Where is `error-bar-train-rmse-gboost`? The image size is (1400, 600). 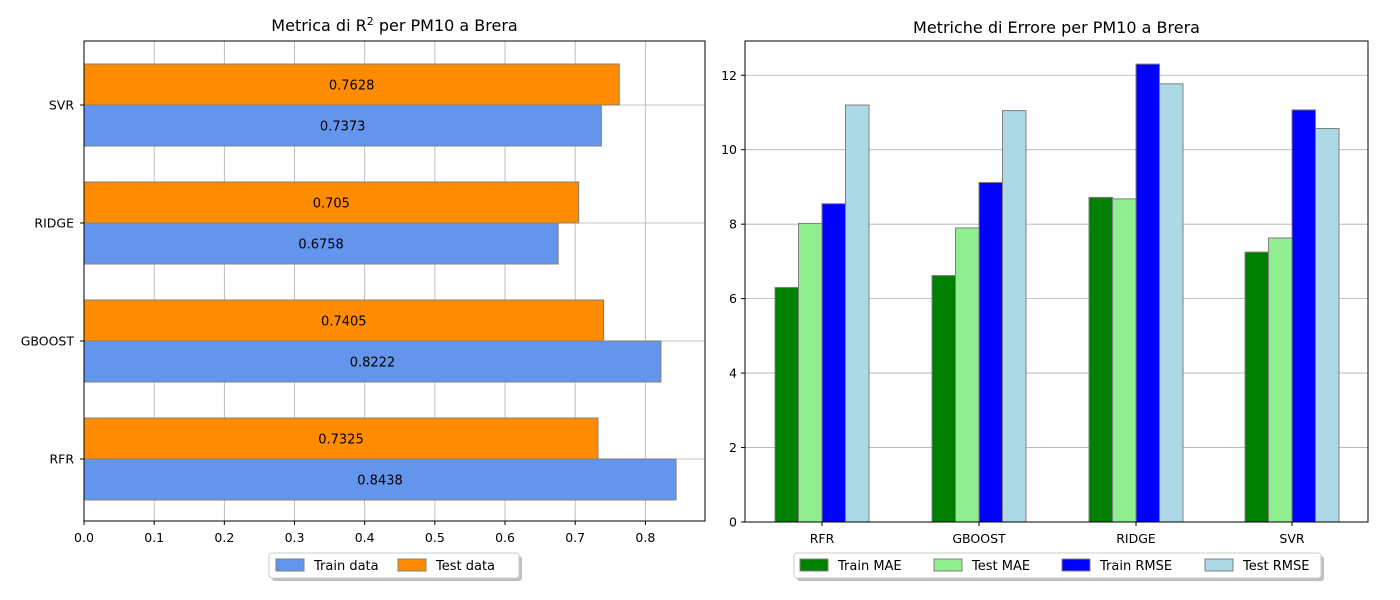
error-bar-train-rmse-gboost is located at coordinates (990, 352).